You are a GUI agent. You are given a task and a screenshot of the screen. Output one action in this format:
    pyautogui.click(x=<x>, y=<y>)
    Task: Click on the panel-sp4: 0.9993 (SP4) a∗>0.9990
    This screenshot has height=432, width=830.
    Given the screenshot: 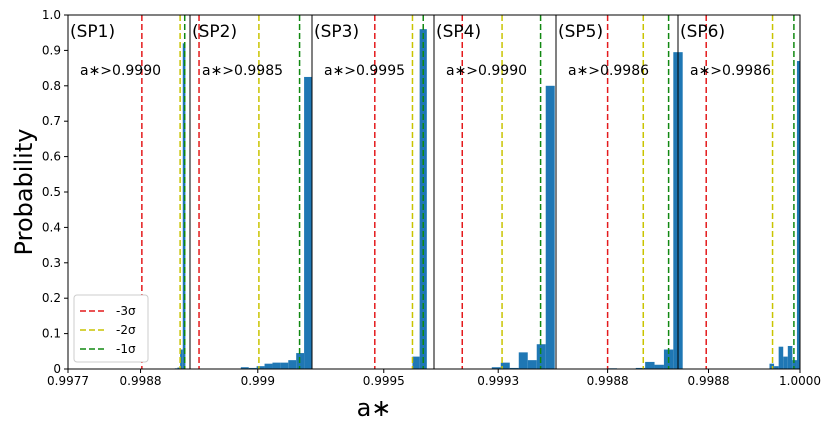 What is the action you would take?
    pyautogui.click(x=495, y=201)
    